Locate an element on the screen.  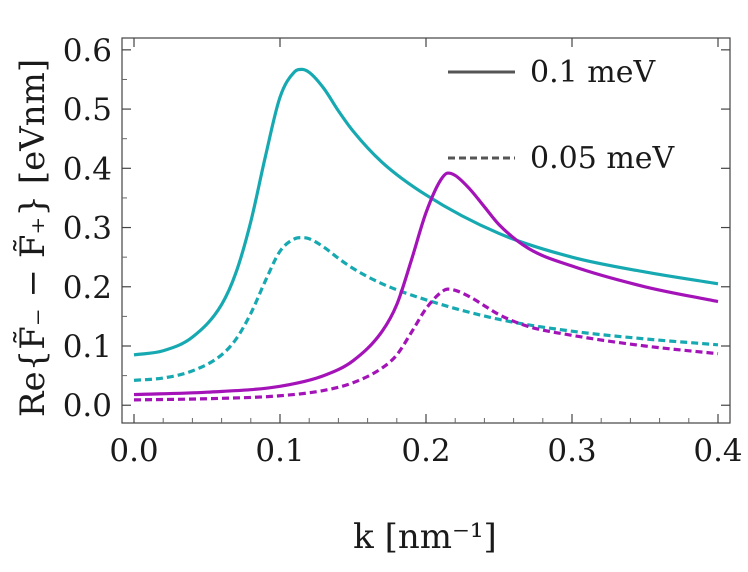
legend-label-0: 0.1 meV is located at coordinates (593, 72).